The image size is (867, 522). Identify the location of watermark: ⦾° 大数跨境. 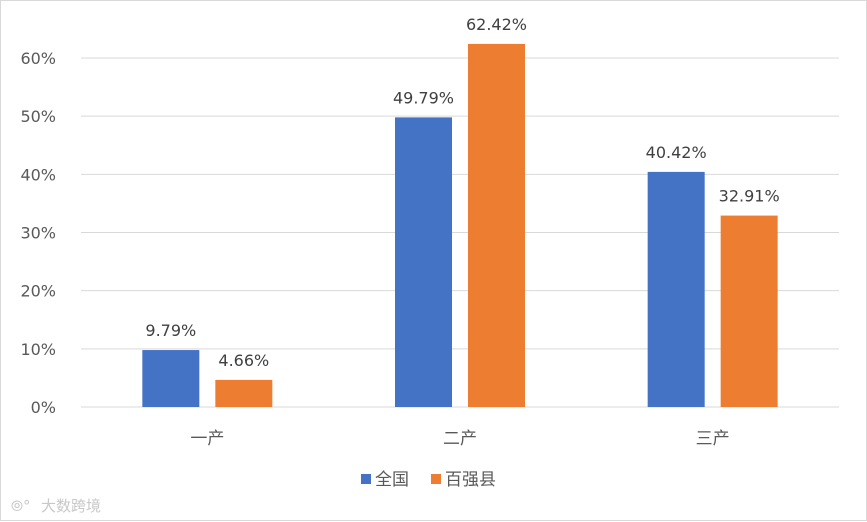
(56, 506).